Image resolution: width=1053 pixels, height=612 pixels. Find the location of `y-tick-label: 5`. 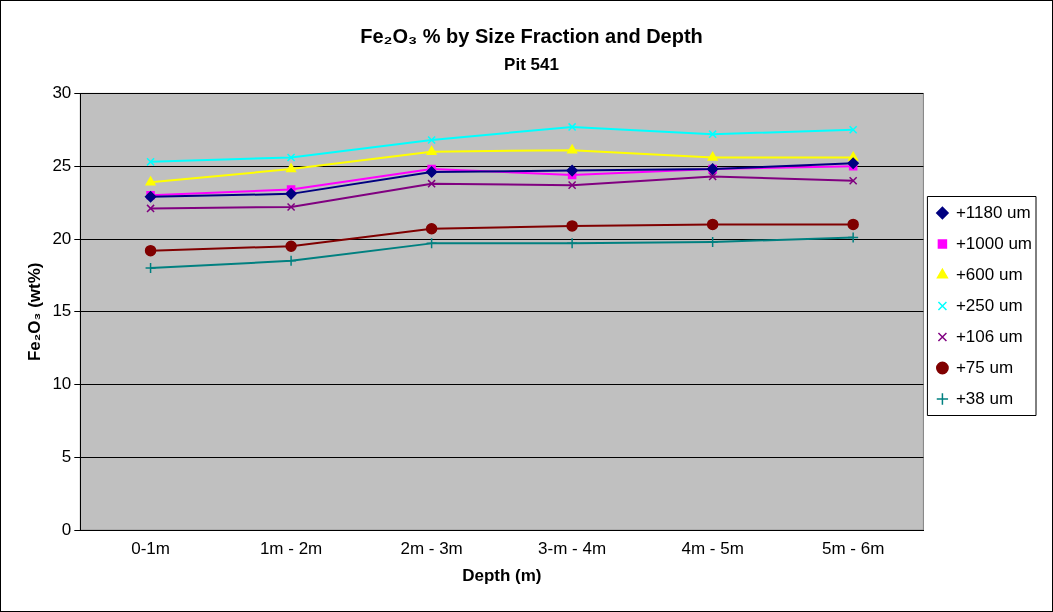

y-tick-label: 5 is located at coordinates (66, 457).